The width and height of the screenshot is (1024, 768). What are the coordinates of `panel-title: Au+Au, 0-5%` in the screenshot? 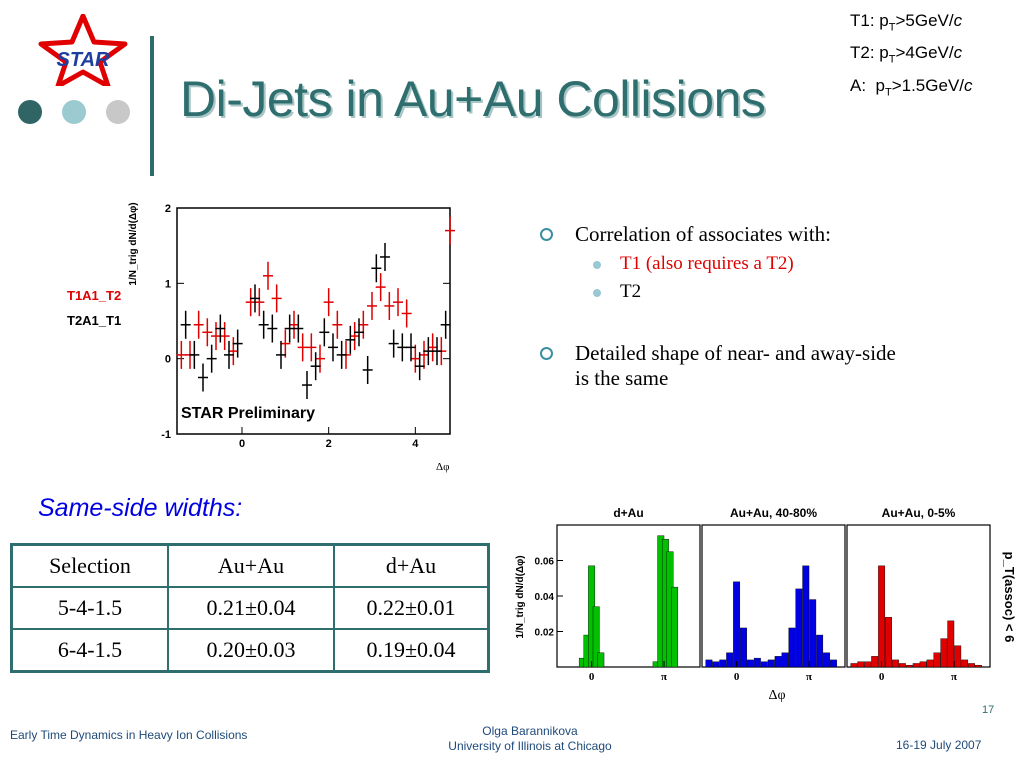 It's located at (919, 513).